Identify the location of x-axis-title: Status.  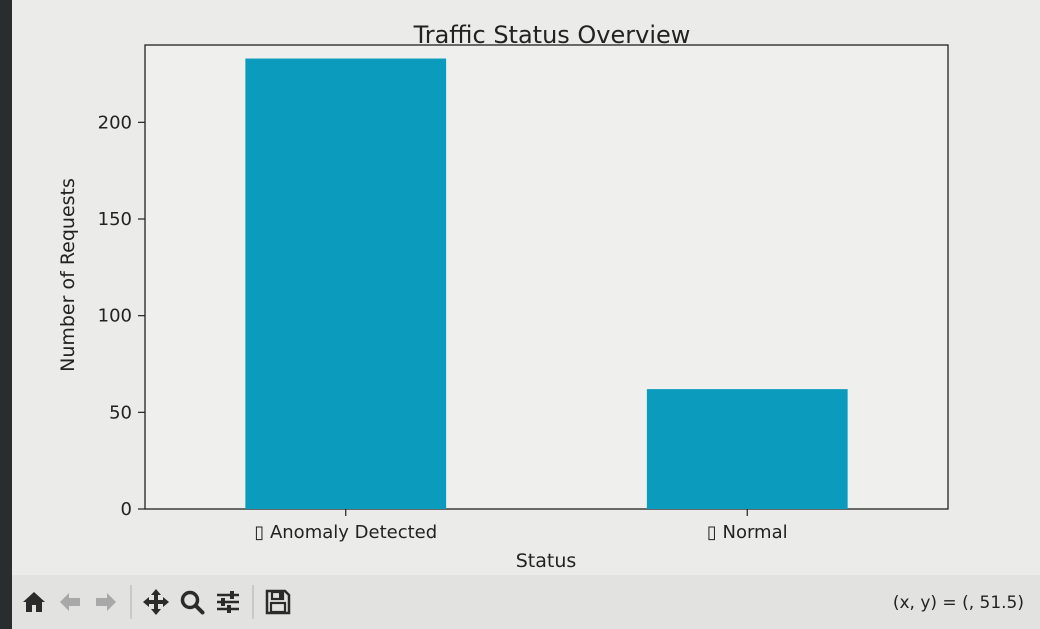
(546, 561).